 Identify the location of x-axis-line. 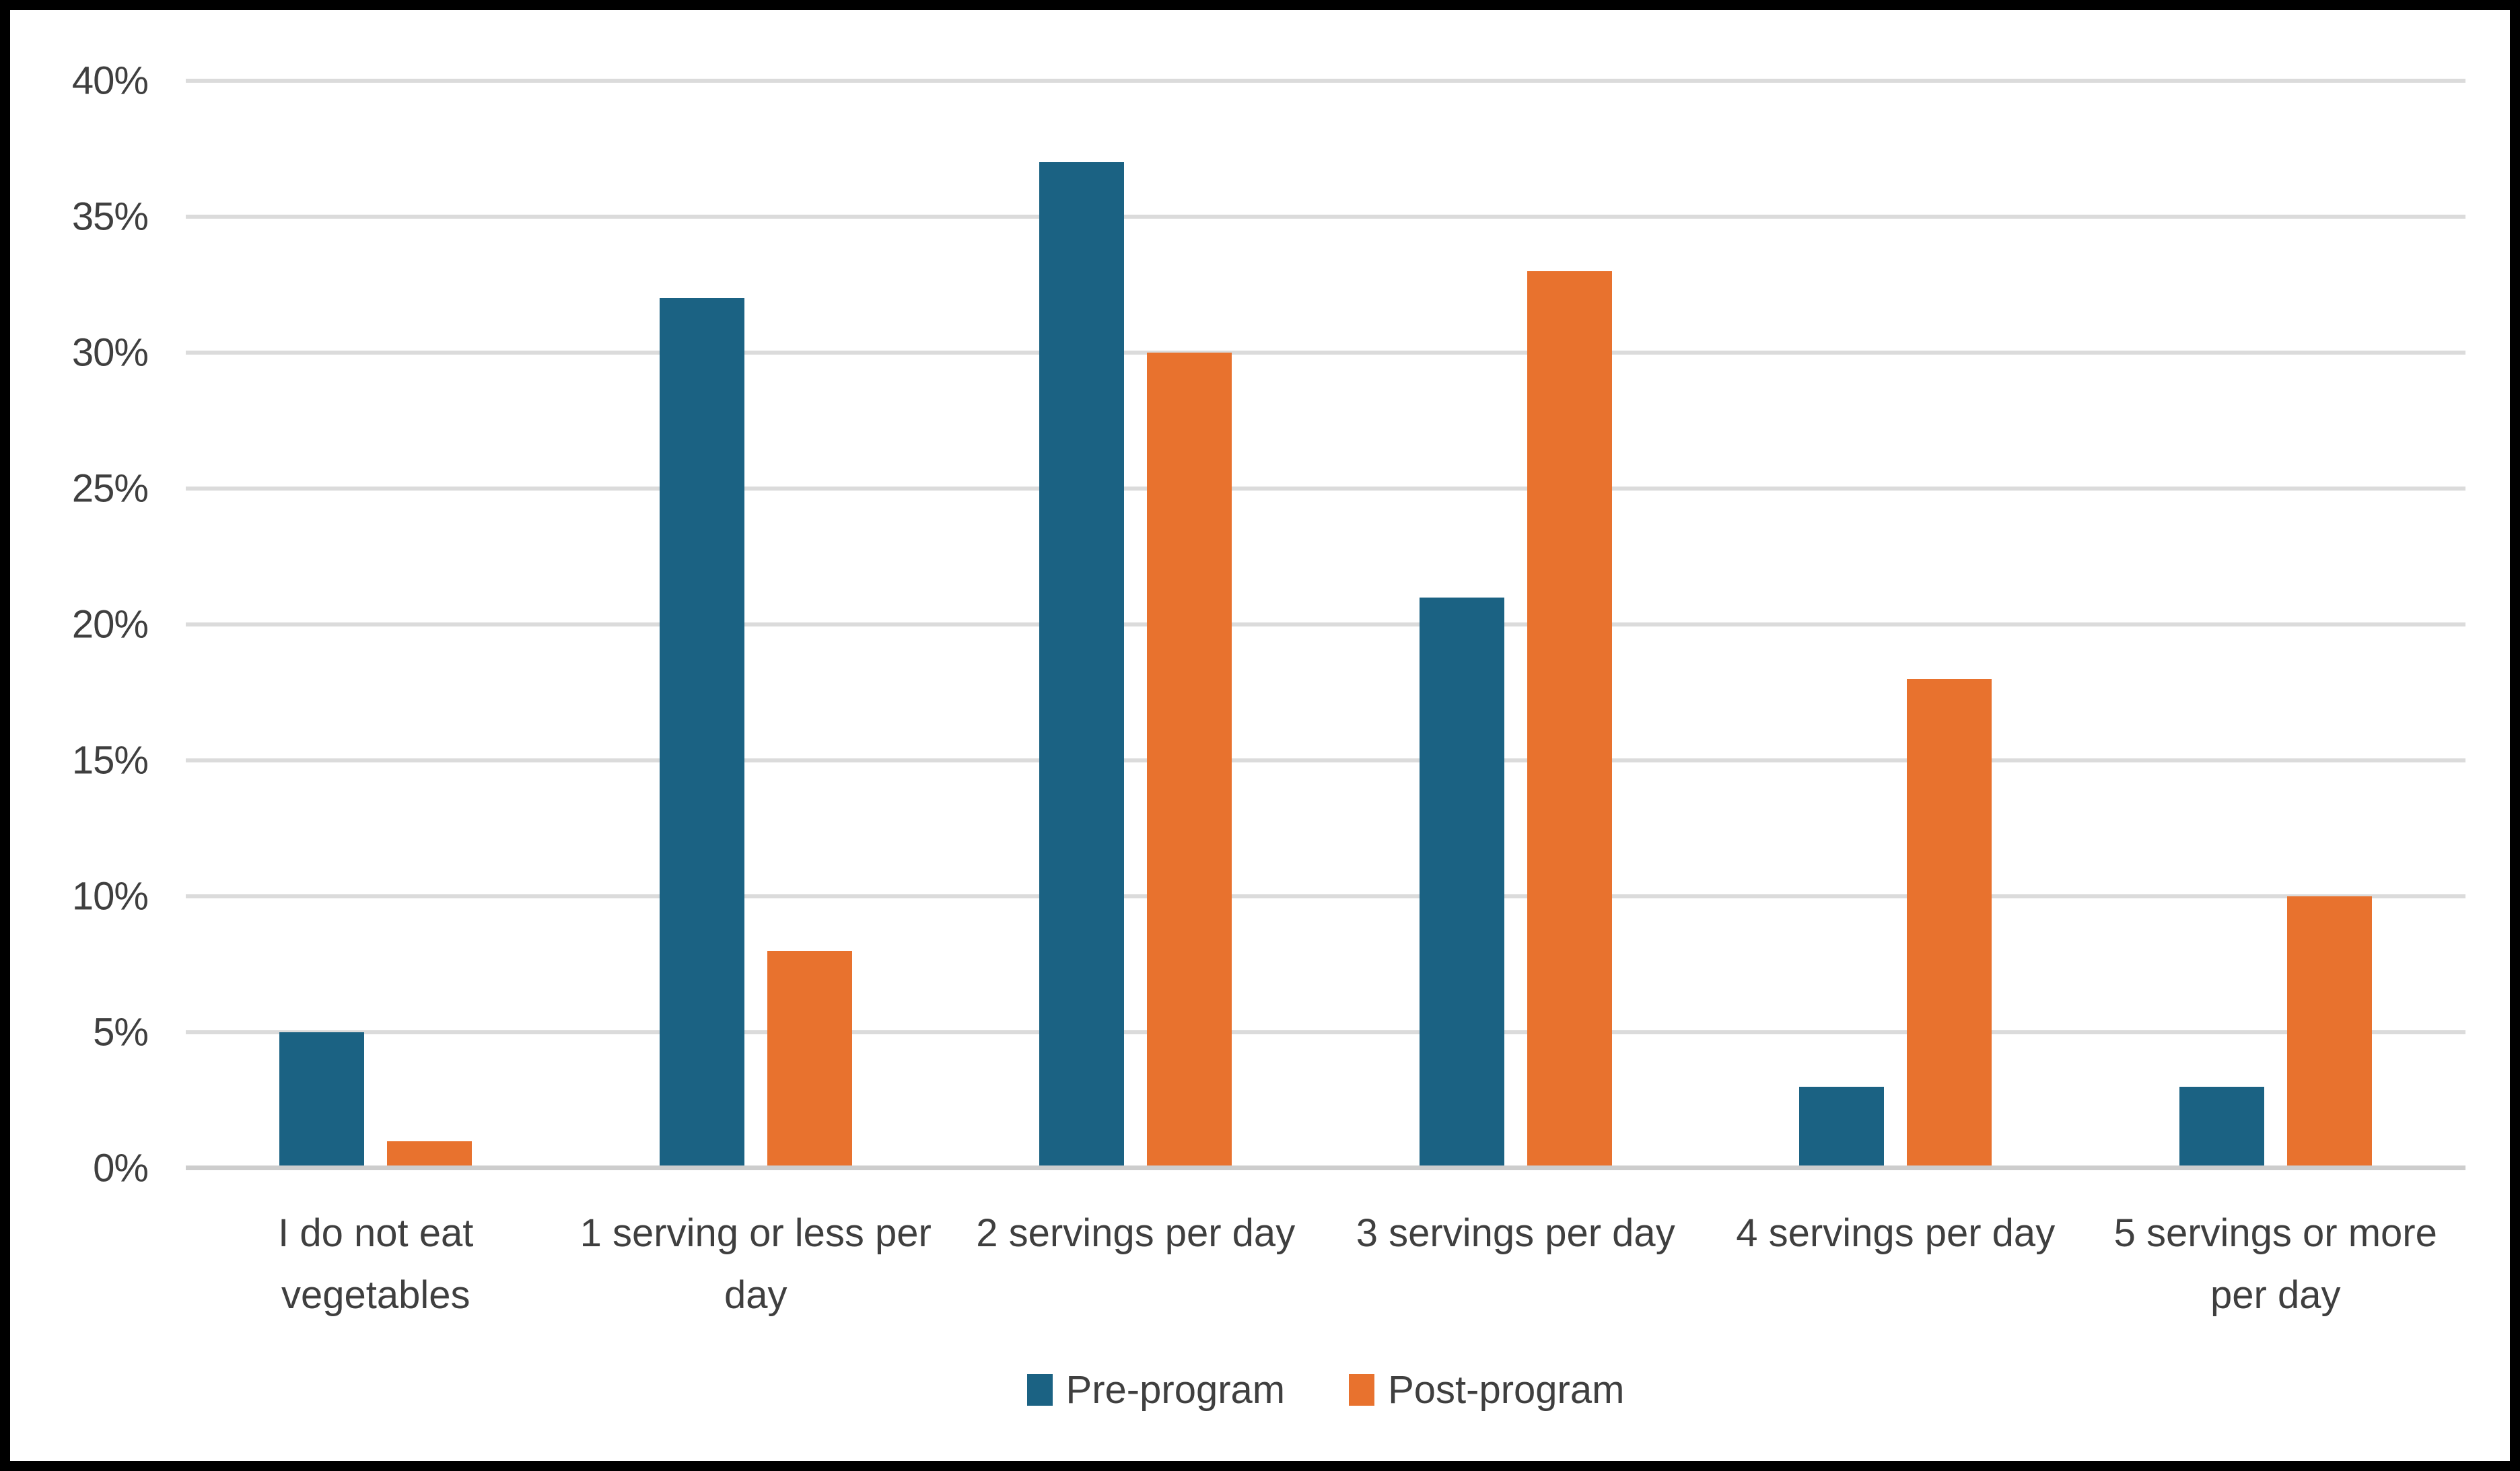
(1325, 1167).